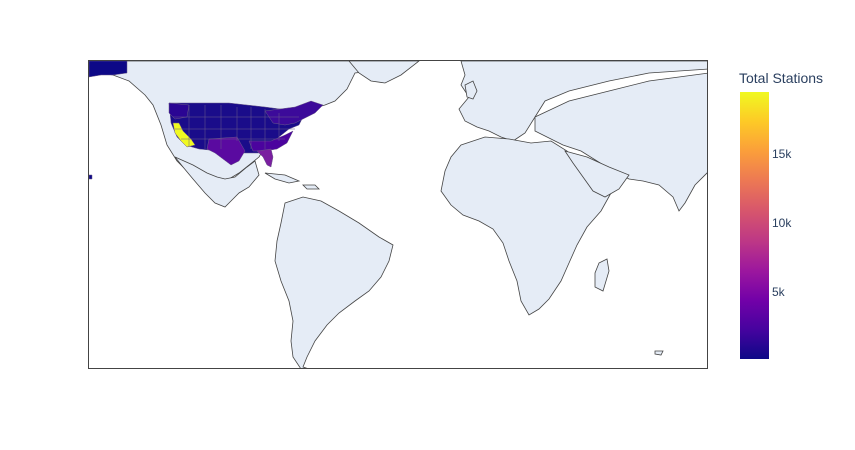 This screenshot has width=855, height=450. Describe the element at coordinates (265, 158) in the screenshot. I see `state-florida` at that location.